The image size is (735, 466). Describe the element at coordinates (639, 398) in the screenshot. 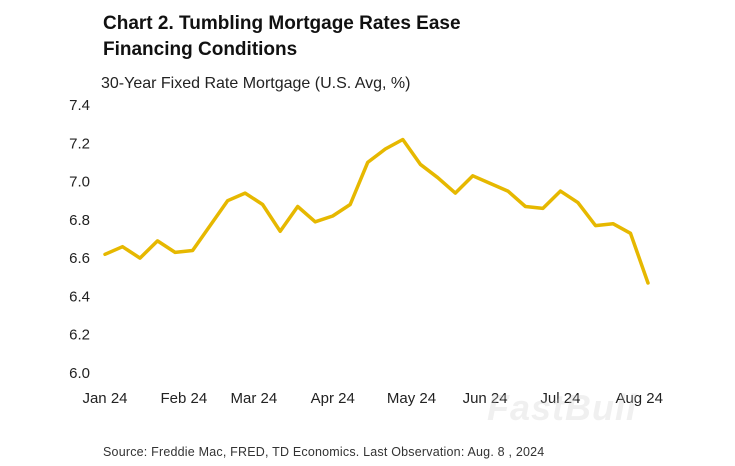

I see `x-tick-label: Aug 24` at that location.